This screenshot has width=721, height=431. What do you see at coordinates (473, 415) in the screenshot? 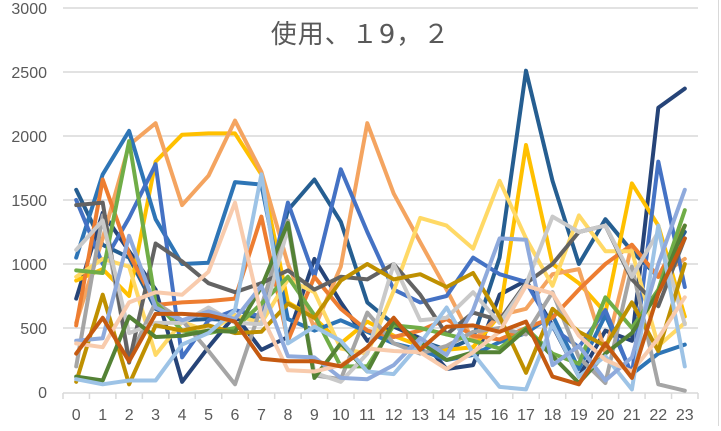
I see `x-tick-label: 15` at bounding box center [473, 415].